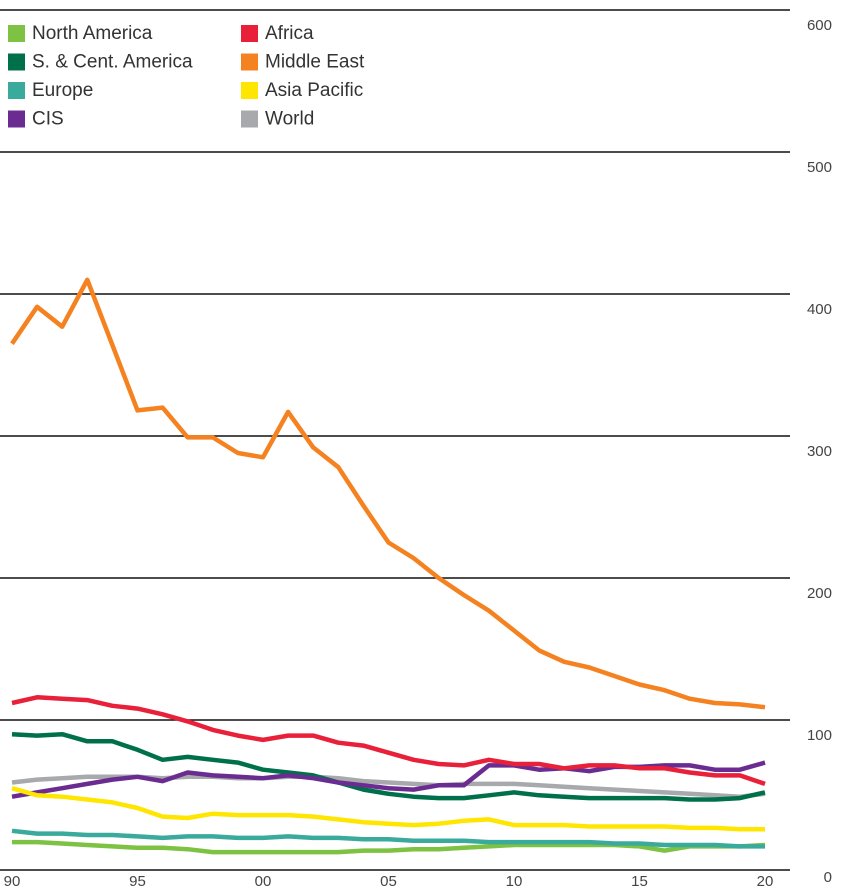 Image resolution: width=846 pixels, height=895 pixels. What do you see at coordinates (828, 877) in the screenshot?
I see `y-tick-label: 0` at bounding box center [828, 877].